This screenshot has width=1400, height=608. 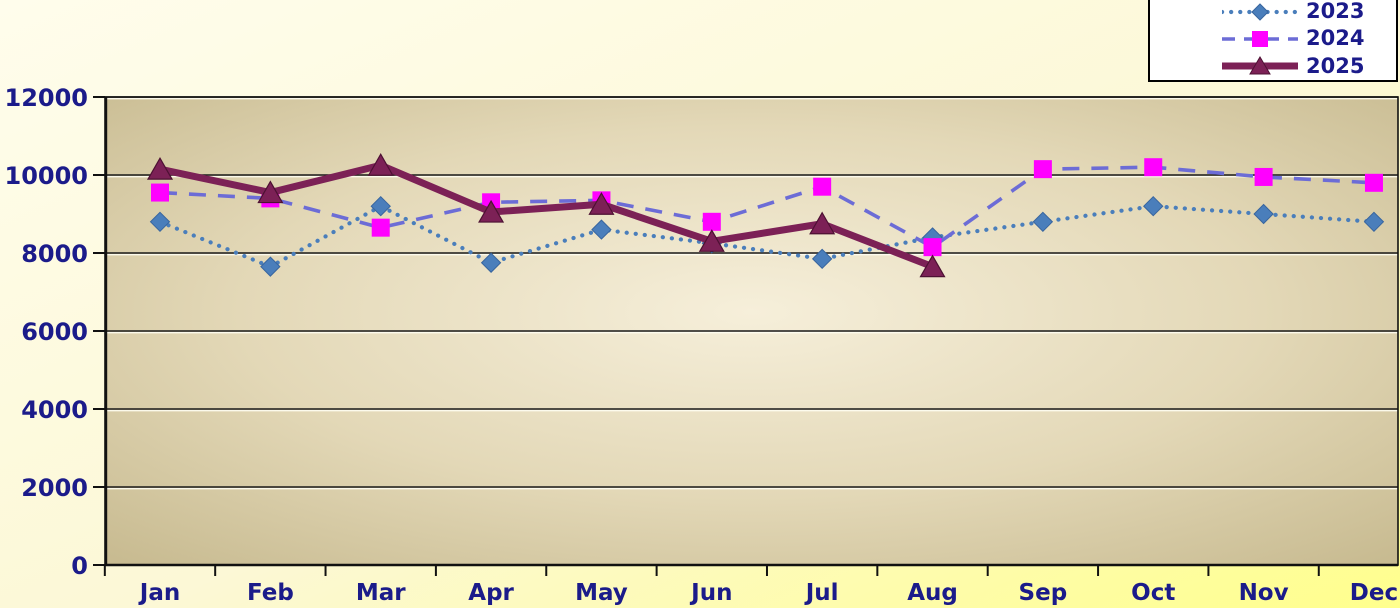 I want to click on marker-2024-Mar, so click(x=380, y=227).